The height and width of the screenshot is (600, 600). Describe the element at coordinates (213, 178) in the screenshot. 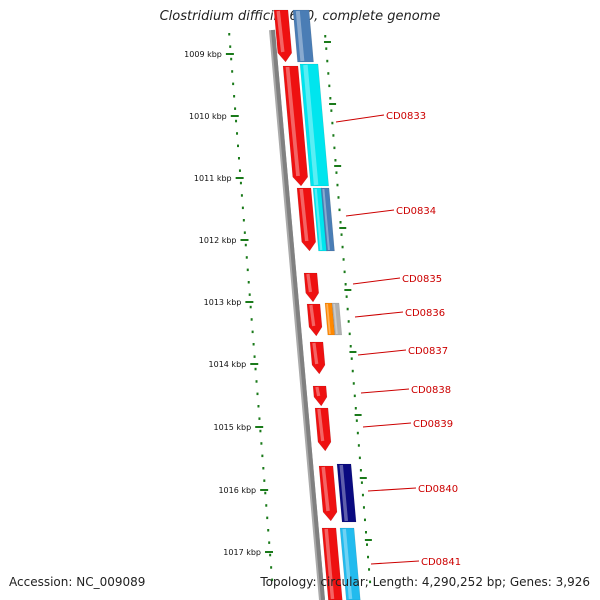

I see `tick-label: 1011 kbp` at that location.